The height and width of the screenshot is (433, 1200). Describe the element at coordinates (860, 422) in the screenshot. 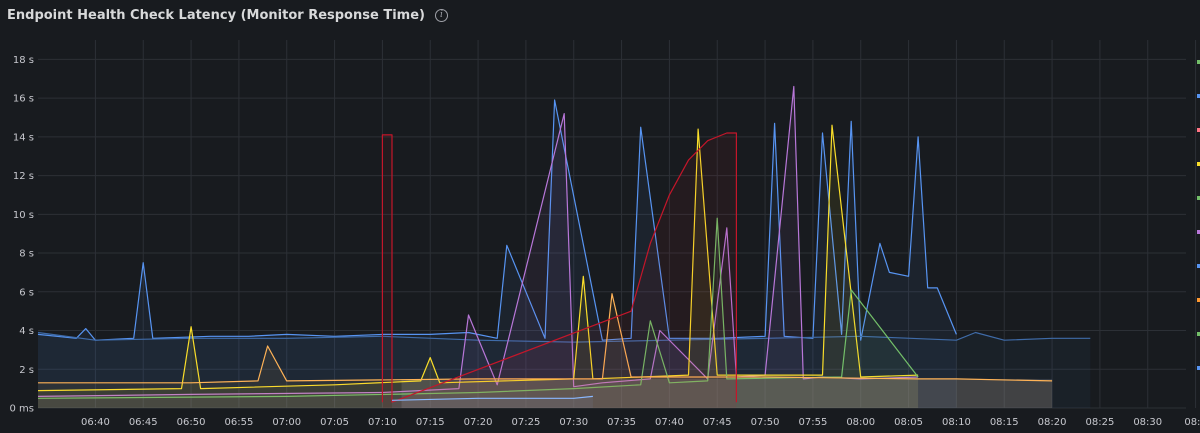

I see `x-tick-label: 08:00` at that location.